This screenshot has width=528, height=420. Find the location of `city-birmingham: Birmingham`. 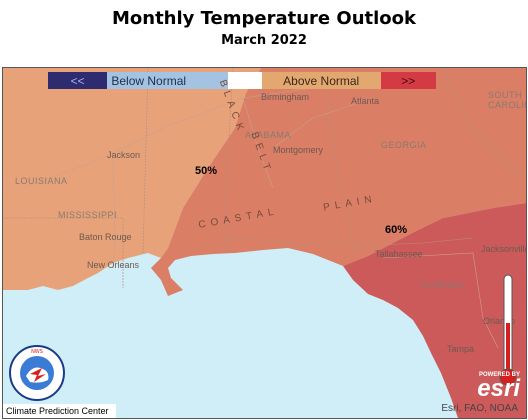

city-birmingham: Birmingham is located at coordinates (285, 97).